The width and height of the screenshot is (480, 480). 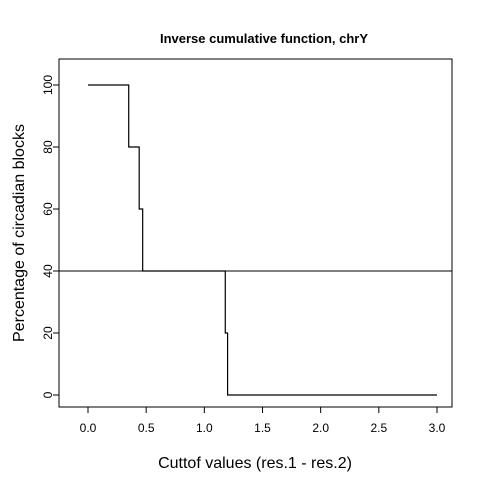 What do you see at coordinates (88, 428) in the screenshot?
I see `x-tick-label: 0.0` at bounding box center [88, 428].